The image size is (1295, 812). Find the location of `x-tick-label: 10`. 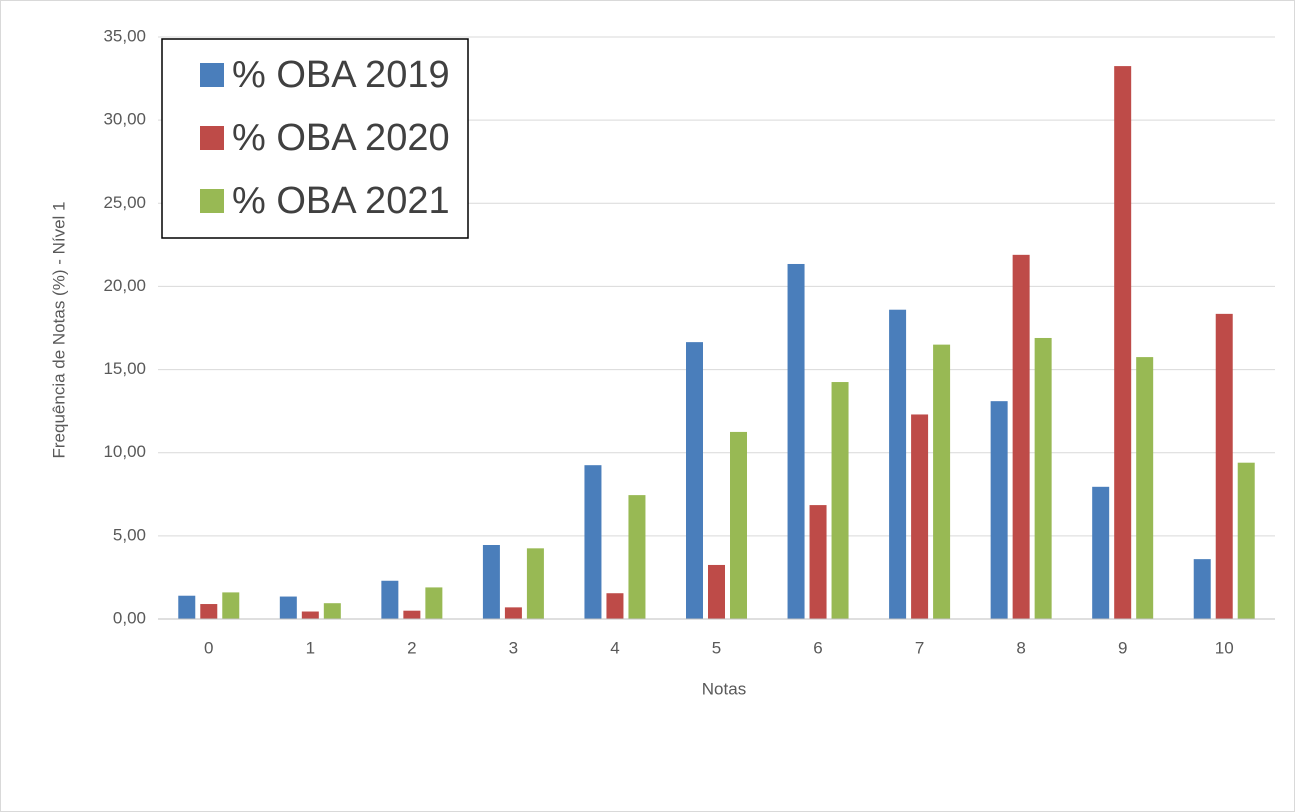

x-tick-label: 10 is located at coordinates (1224, 647).